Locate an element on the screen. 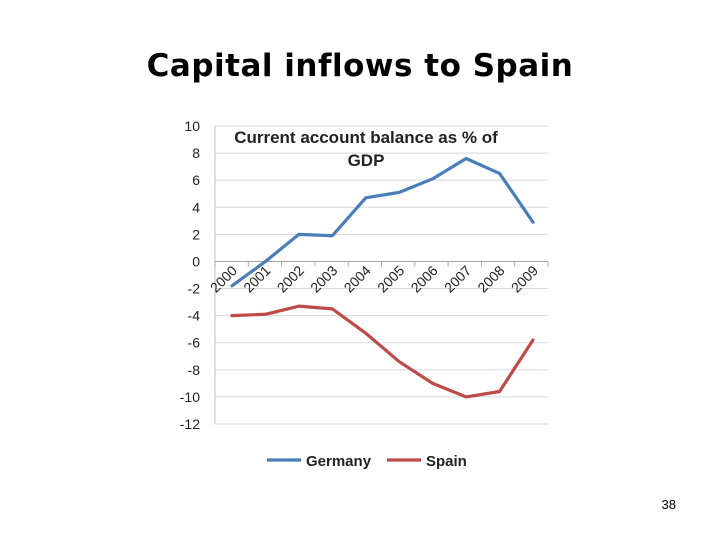 Image resolution: width=720 pixels, height=540 pixels. y-tick-label: -6 is located at coordinates (194, 343).